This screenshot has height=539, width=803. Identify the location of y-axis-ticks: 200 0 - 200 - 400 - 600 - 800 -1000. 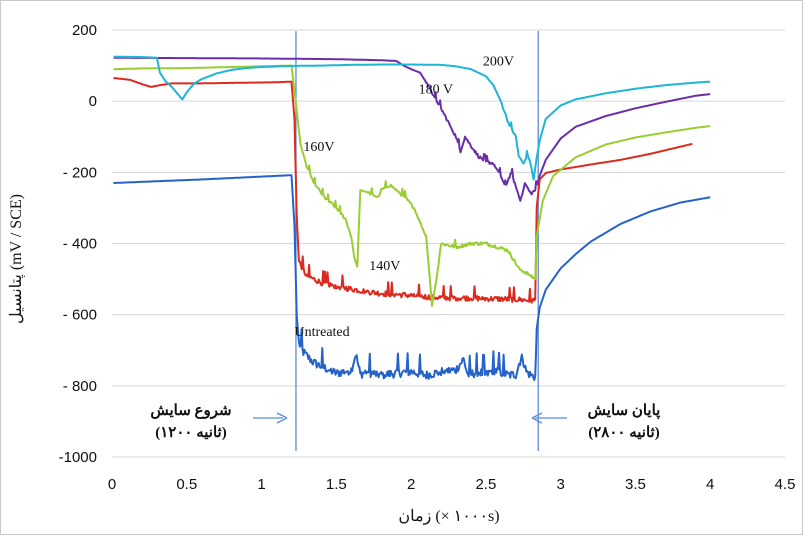
(78, 244).